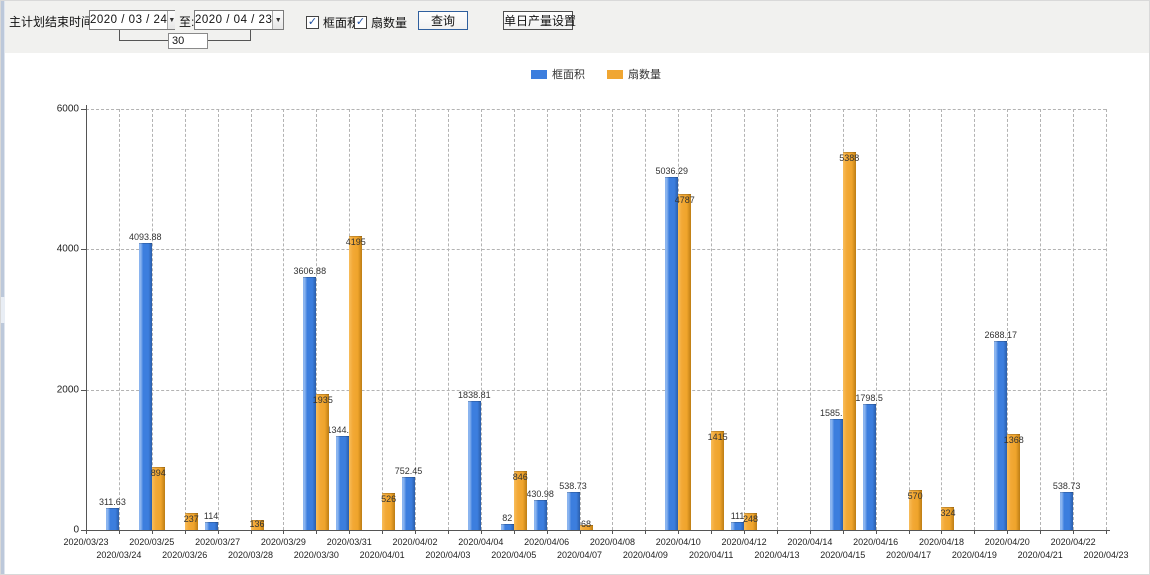  Describe the element at coordinates (580, 555) in the screenshot. I see `x-axis-label: 2020/04/07` at that location.